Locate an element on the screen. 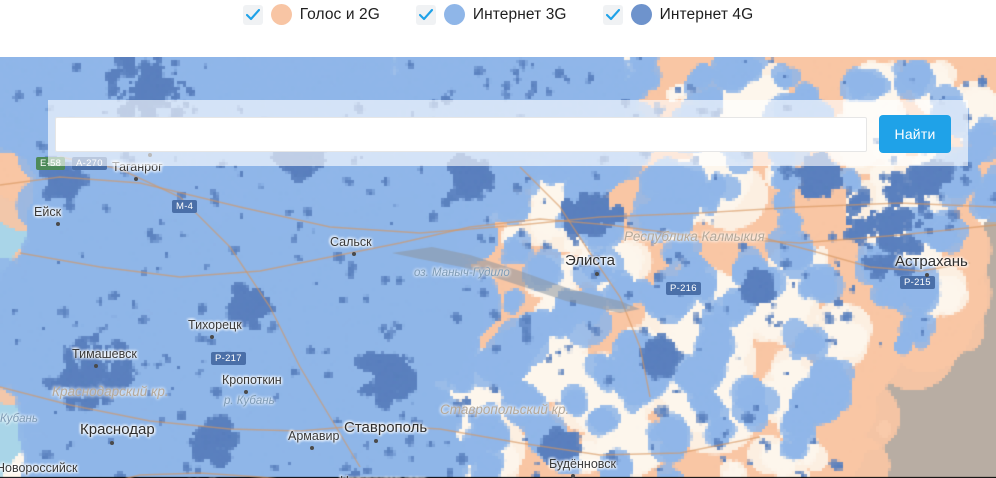 The width and height of the screenshot is (996, 478). checkbox-voice-2g is located at coordinates (252, 14).